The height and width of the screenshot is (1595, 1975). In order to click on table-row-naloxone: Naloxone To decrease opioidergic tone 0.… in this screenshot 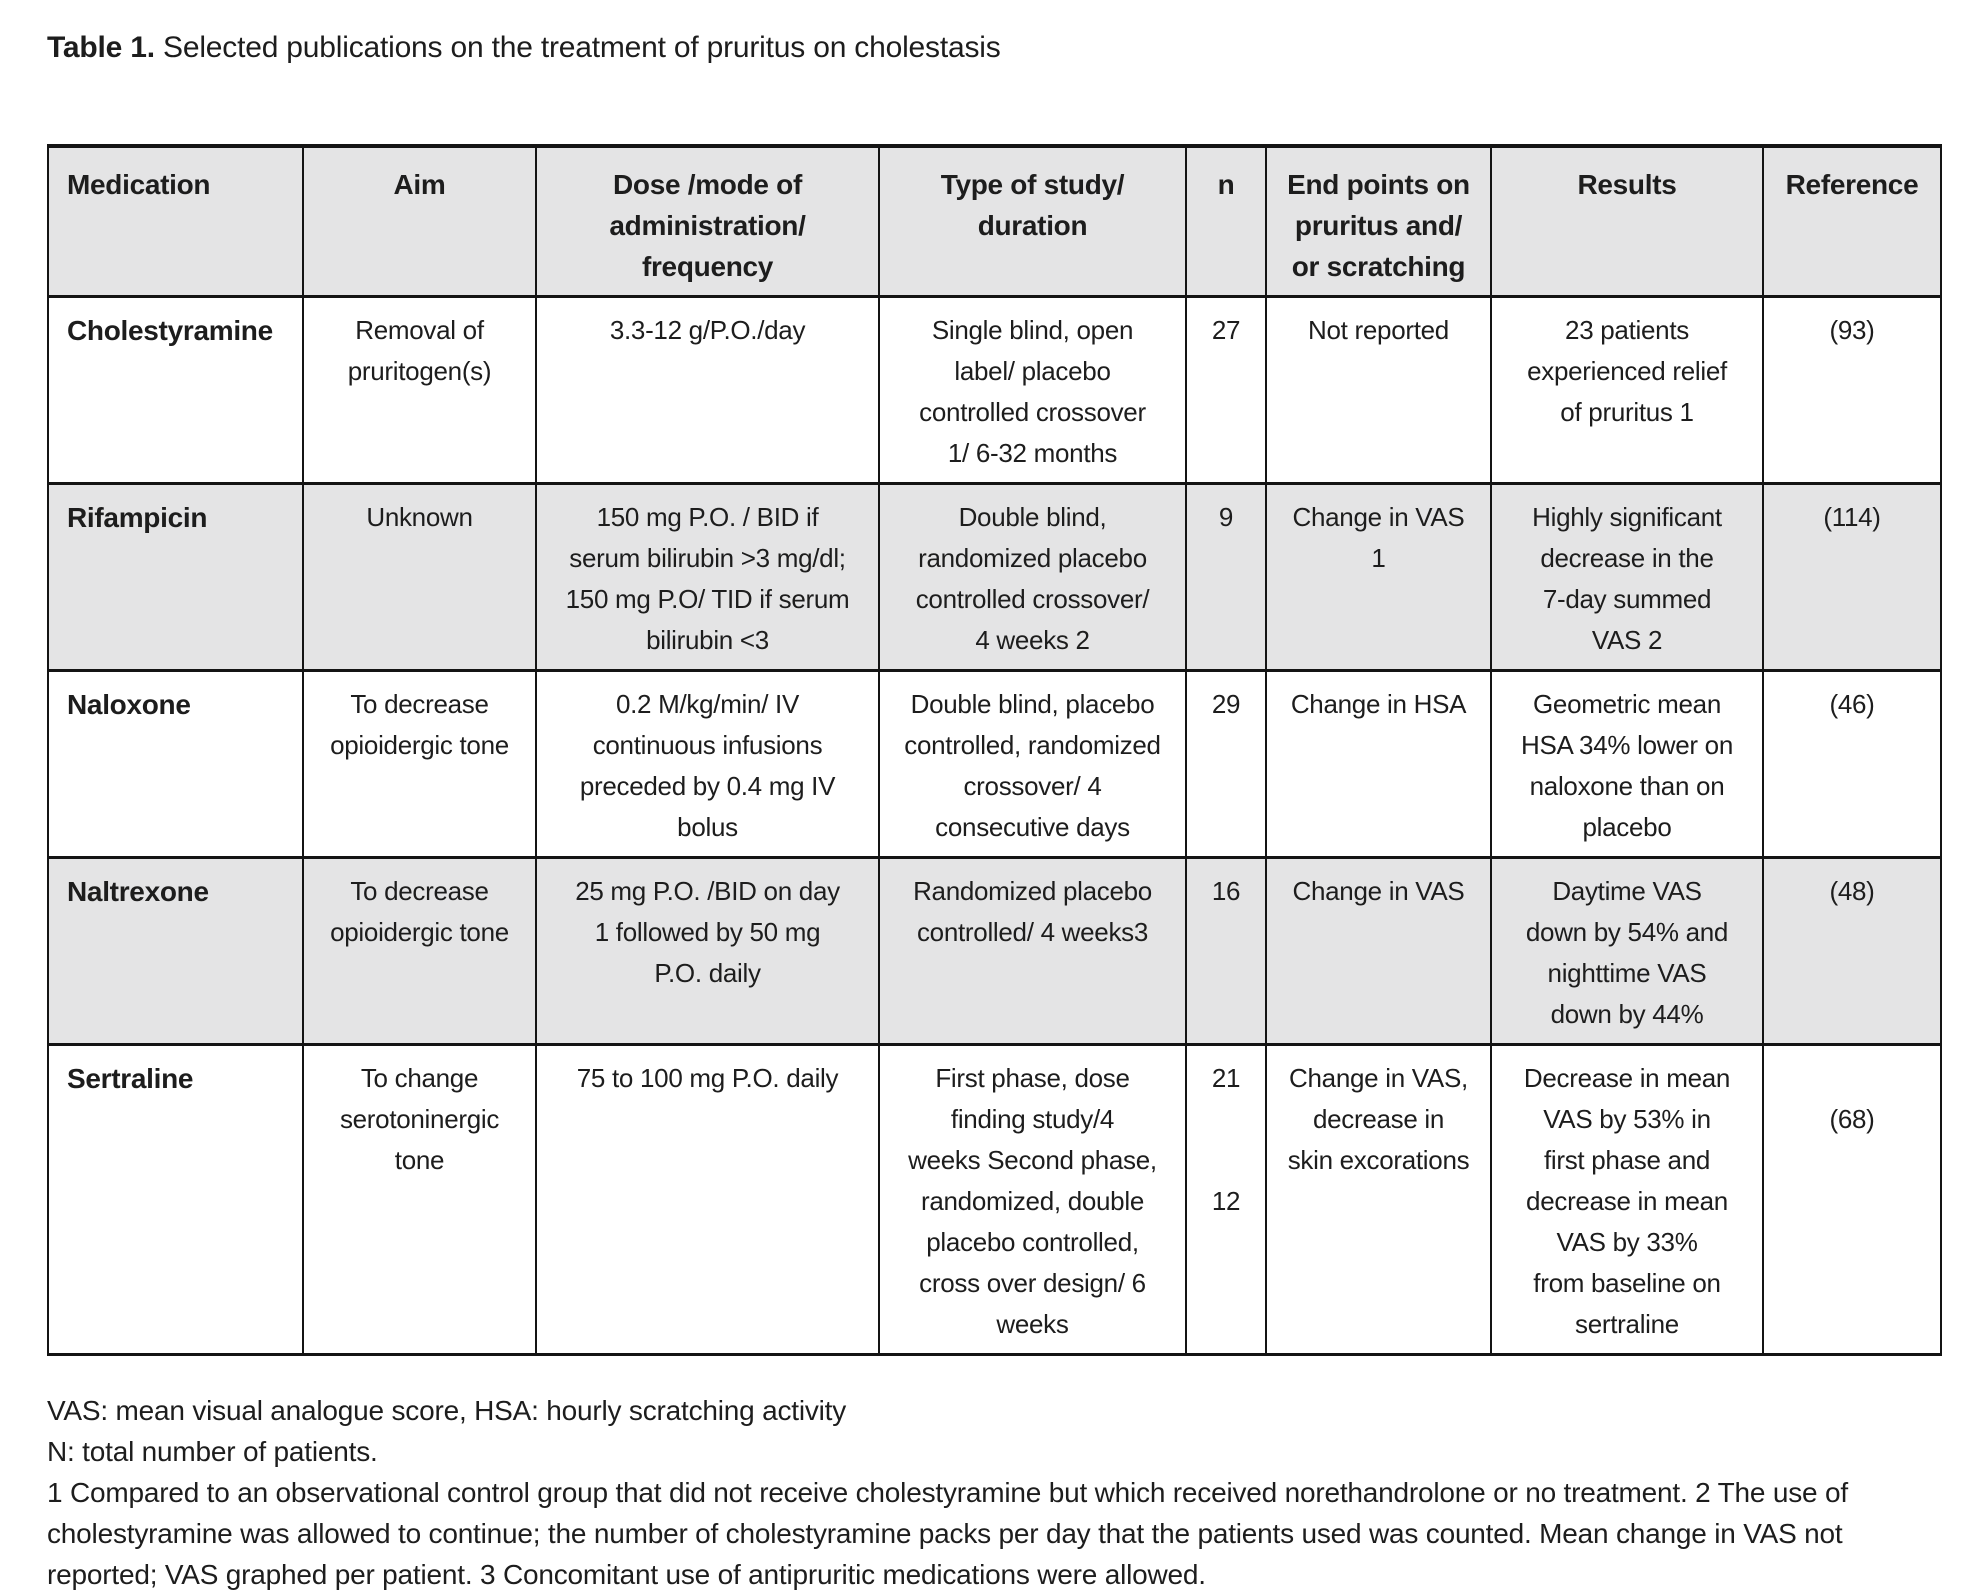, I will do `click(994, 764)`.